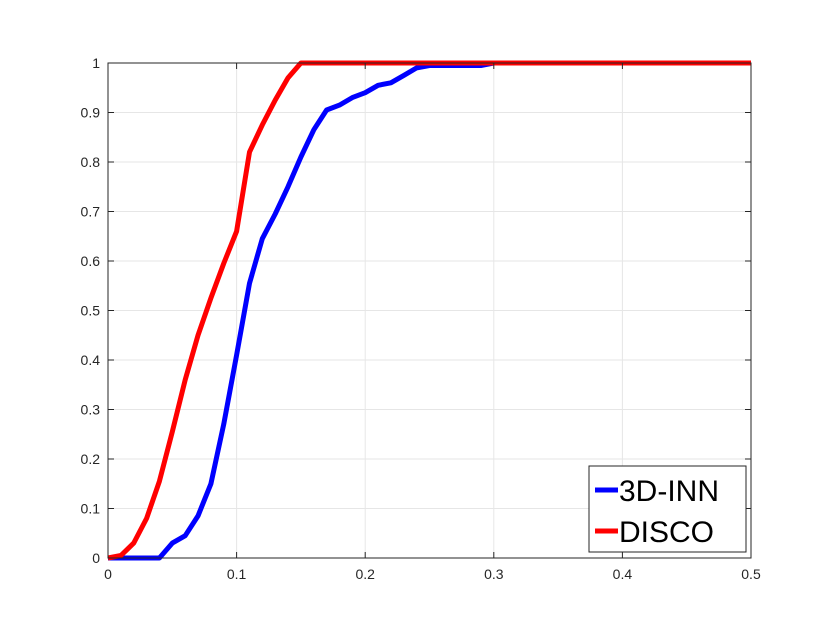 The width and height of the screenshot is (830, 642). What do you see at coordinates (91, 261) in the screenshot?
I see `y-tick-label: 0.6` at bounding box center [91, 261].